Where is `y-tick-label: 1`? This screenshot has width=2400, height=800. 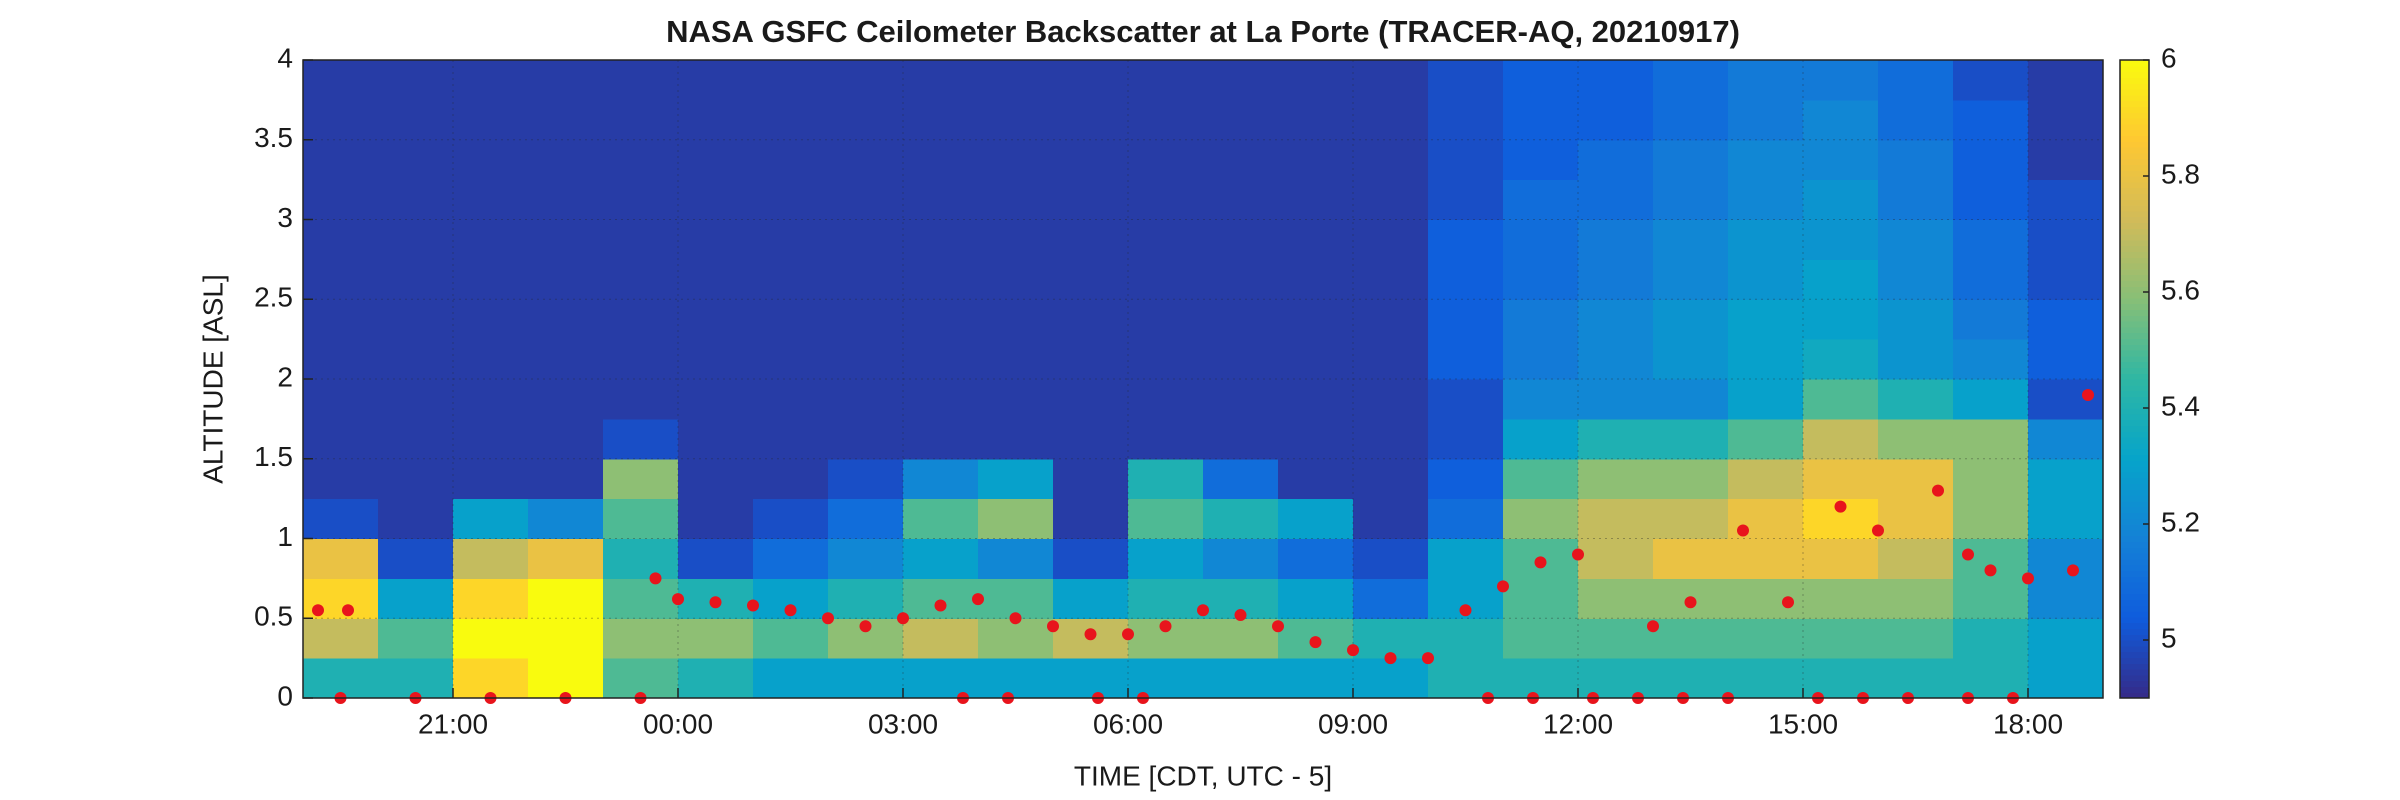 y-tick-label: 1 is located at coordinates (285, 536).